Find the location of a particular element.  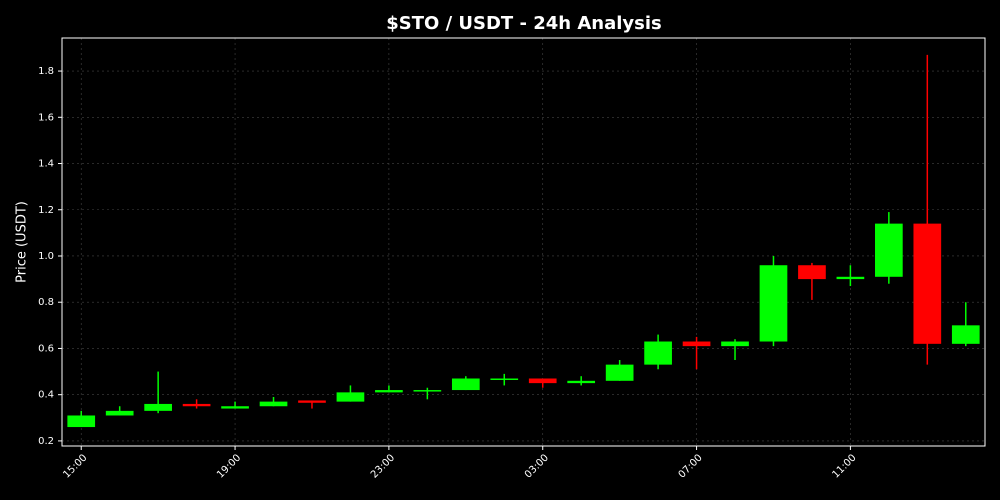

y-tick-label: 0.4 is located at coordinates (46, 395).